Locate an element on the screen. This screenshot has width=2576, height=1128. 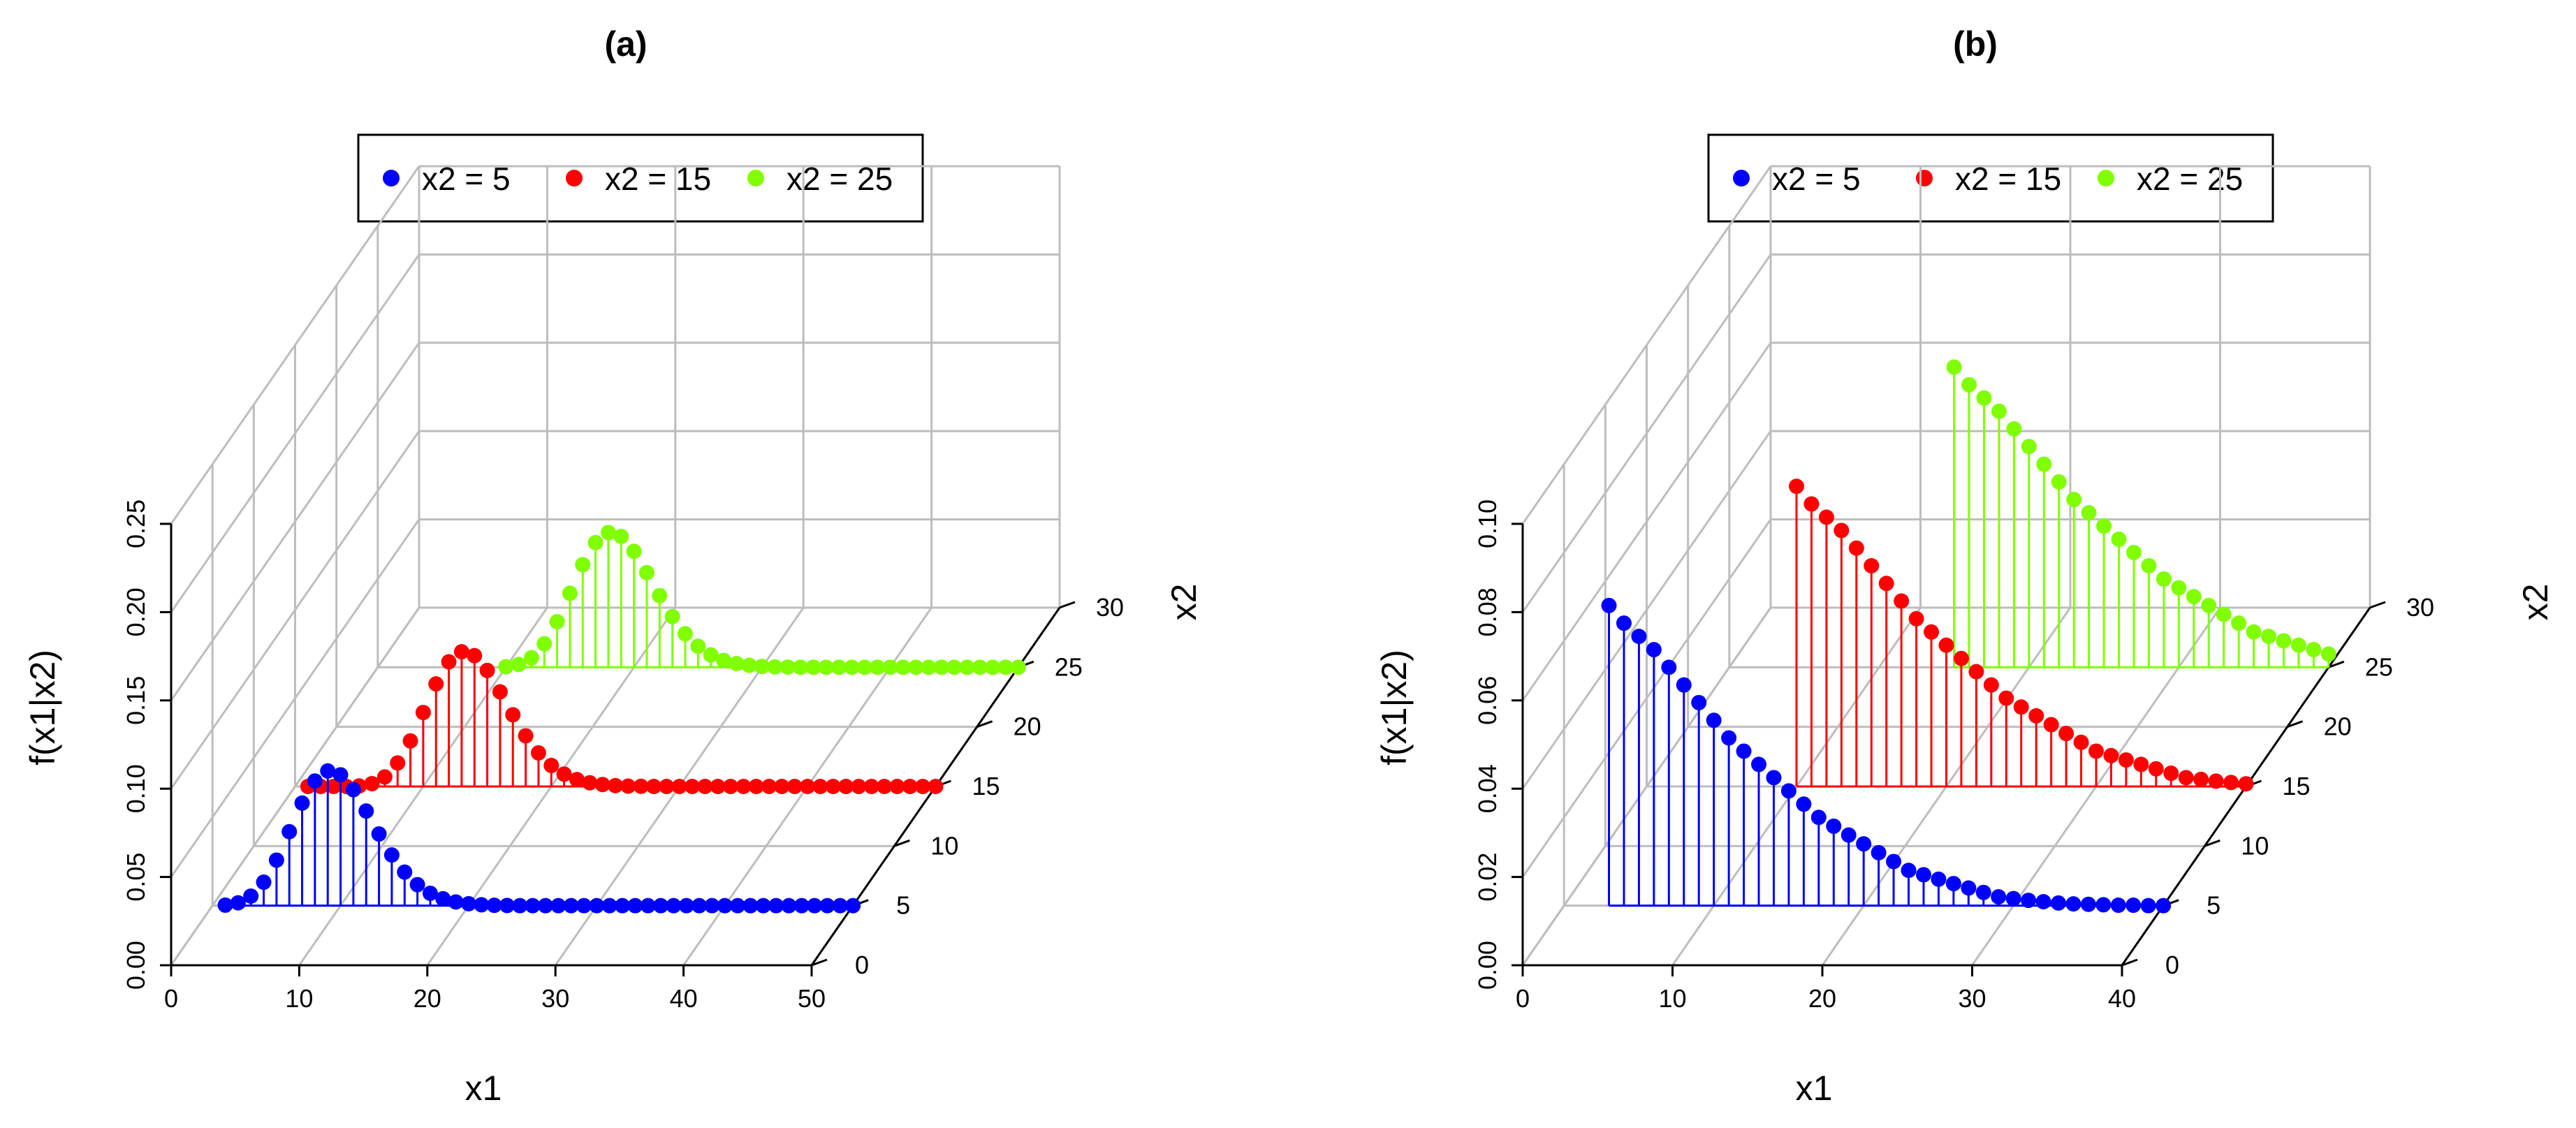
legend: x2 = 5 x2 = 15 x2 = 25 is located at coordinates (640, 178).